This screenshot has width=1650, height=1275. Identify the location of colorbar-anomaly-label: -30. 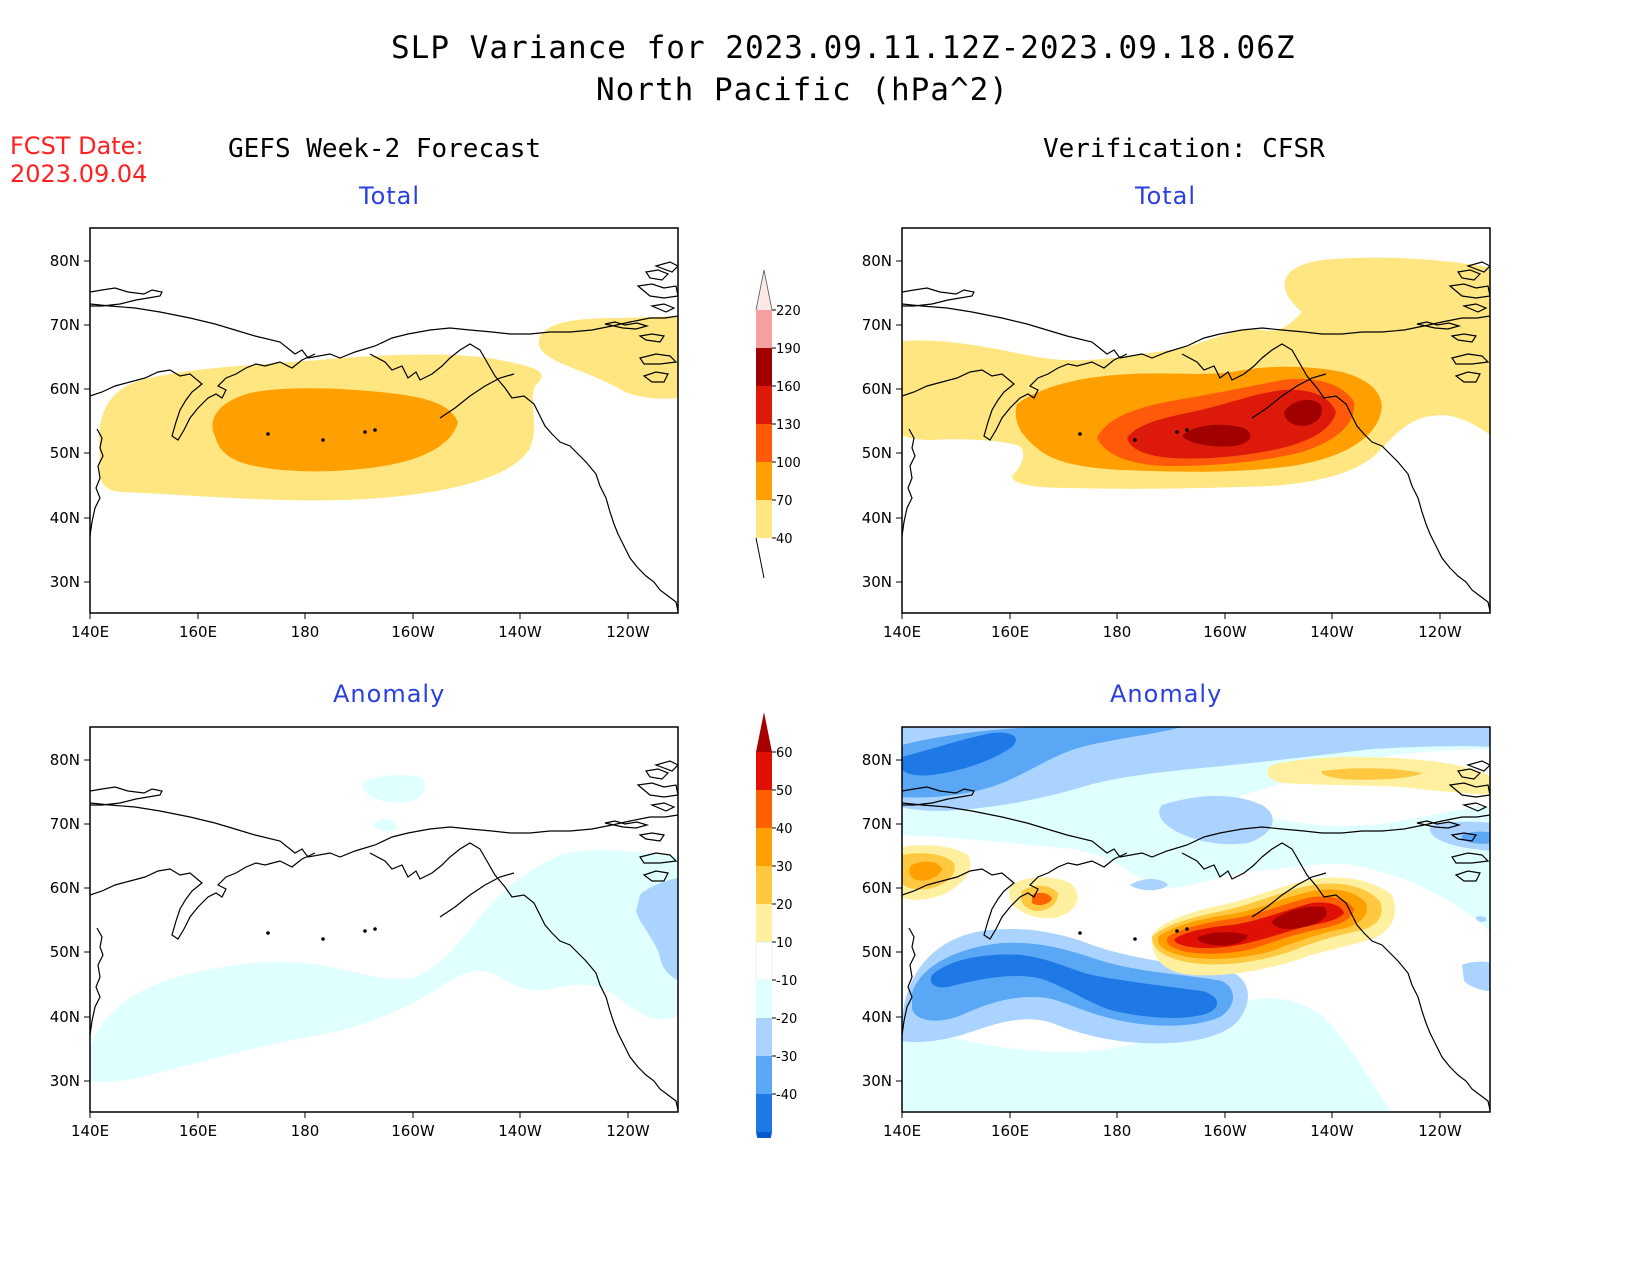
(786, 1057).